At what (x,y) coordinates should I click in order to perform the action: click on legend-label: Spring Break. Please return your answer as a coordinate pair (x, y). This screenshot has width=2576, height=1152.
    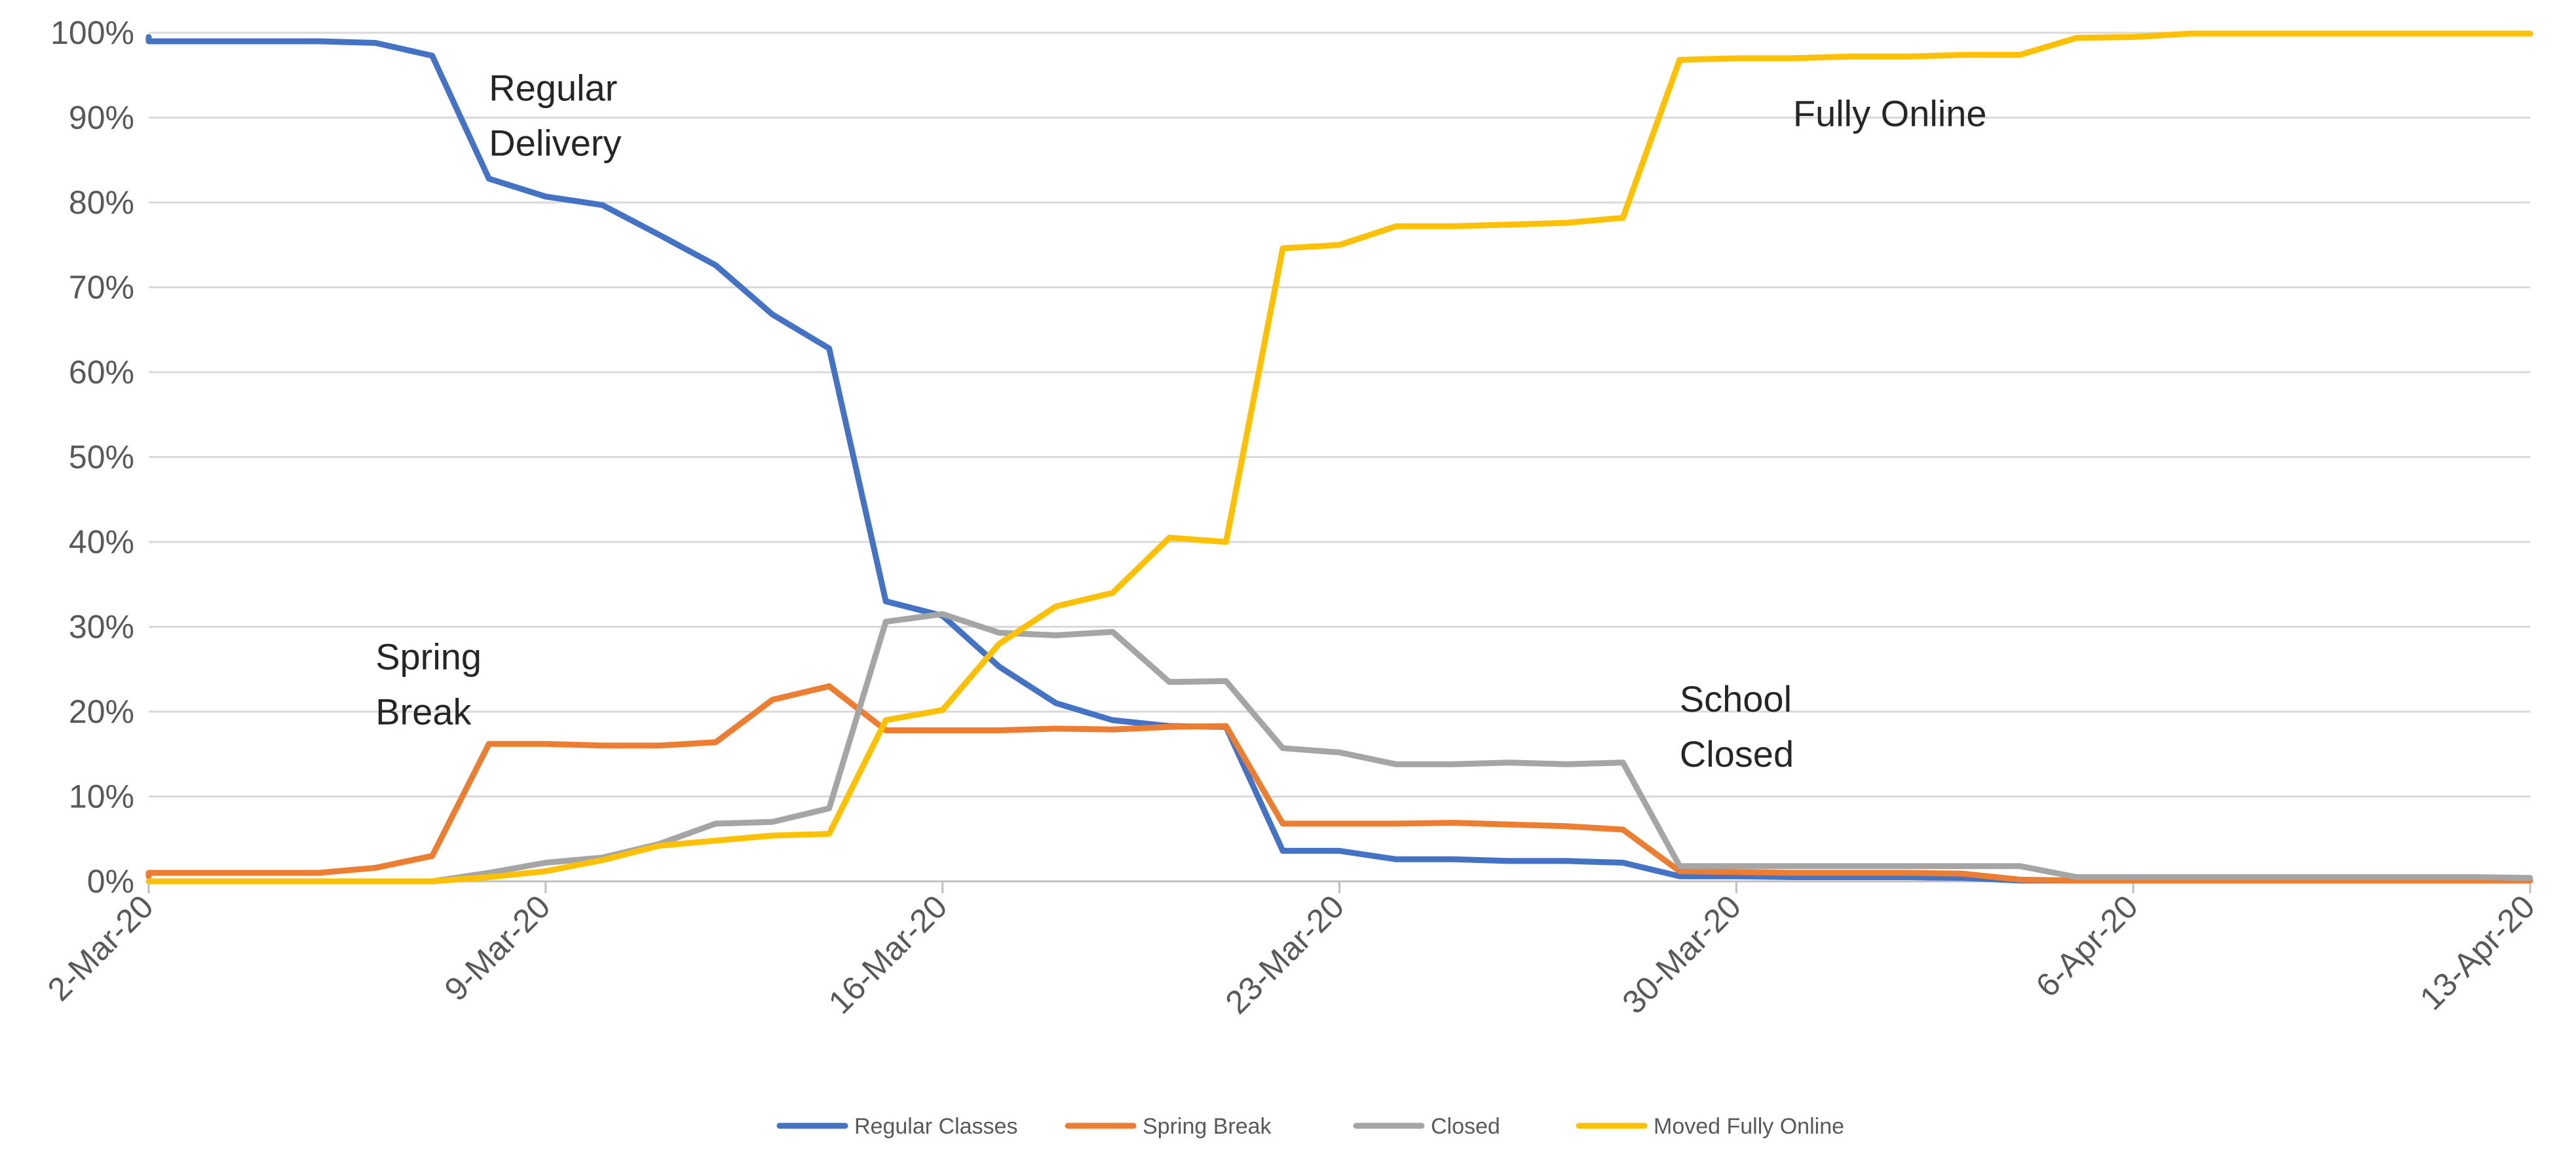
    Looking at the image, I should click on (1207, 1126).